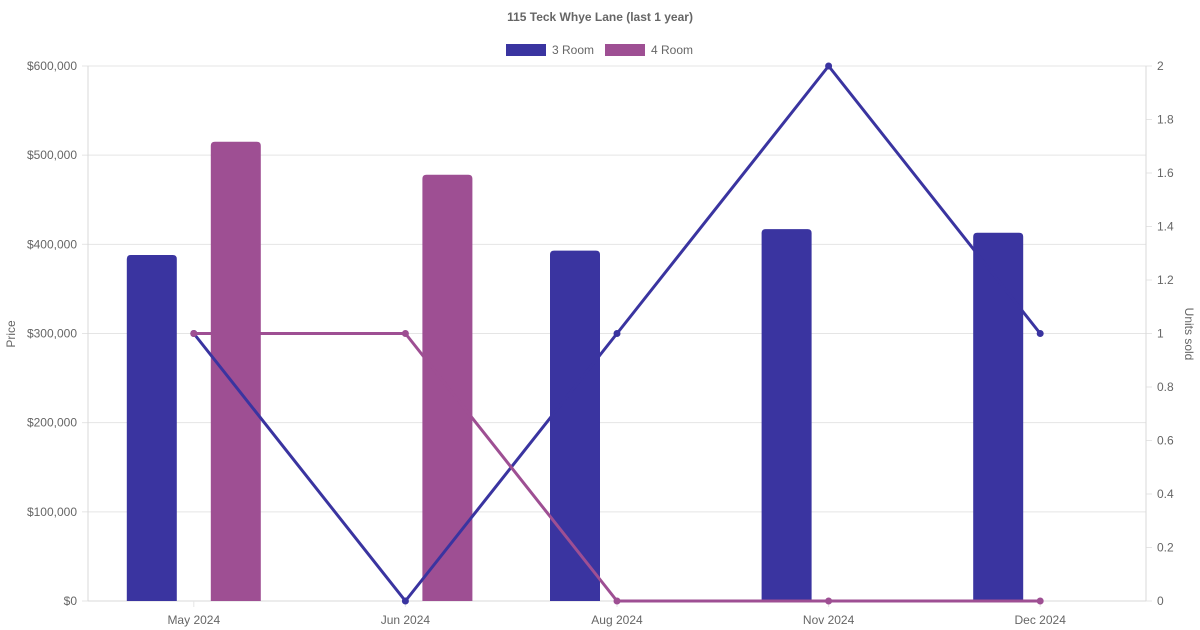 The image size is (1200, 630). Describe the element at coordinates (573, 50) in the screenshot. I see `legend-label-3-room: 3 Room` at that location.